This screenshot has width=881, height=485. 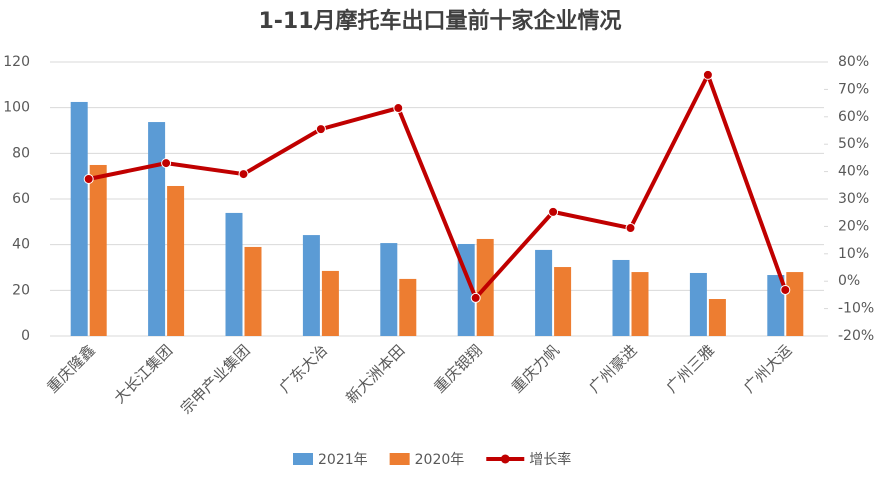 What do you see at coordinates (690, 368) in the screenshot?
I see `x-tick-label: 广州三雅` at bounding box center [690, 368].